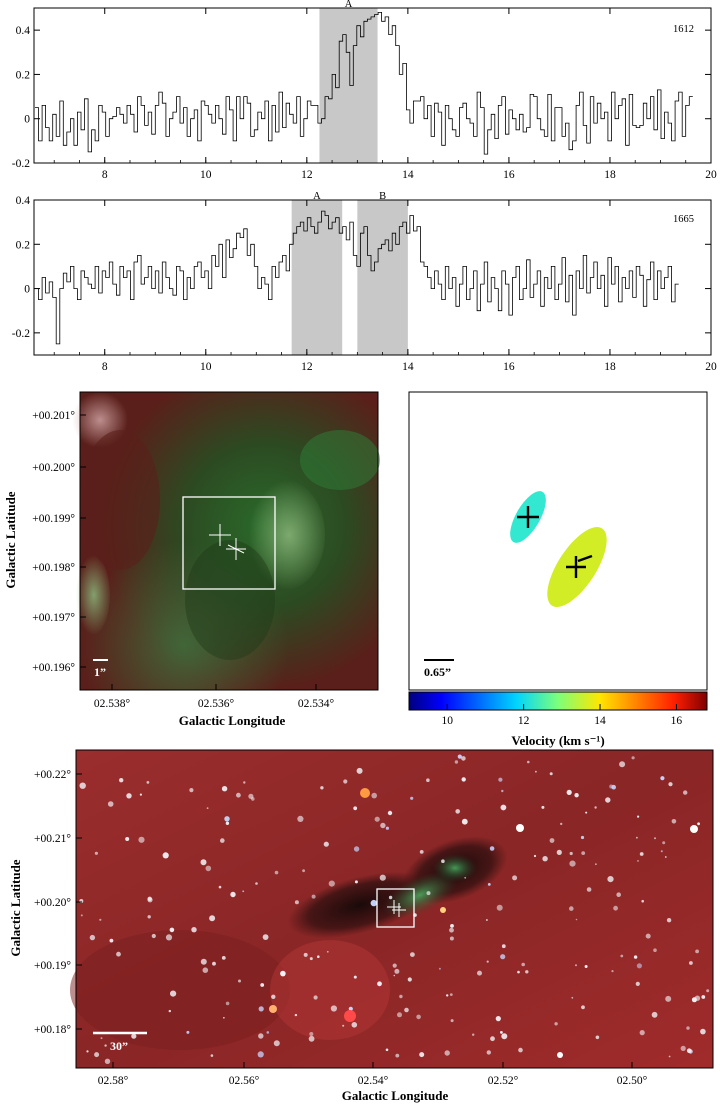 The image size is (720, 1104). I want to click on maser-marker-icon, so click(227, 542).